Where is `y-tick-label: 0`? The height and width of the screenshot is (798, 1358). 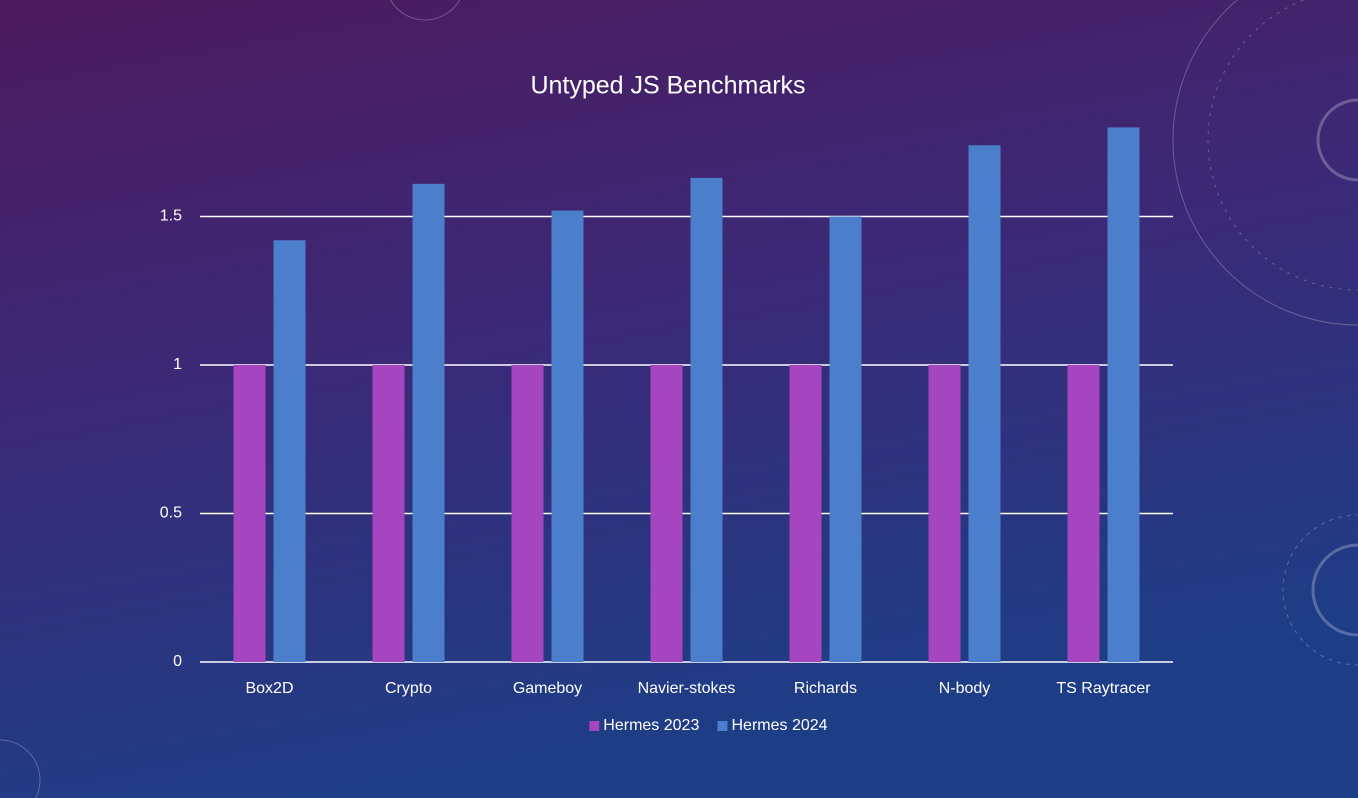 y-tick-label: 0 is located at coordinates (177, 661).